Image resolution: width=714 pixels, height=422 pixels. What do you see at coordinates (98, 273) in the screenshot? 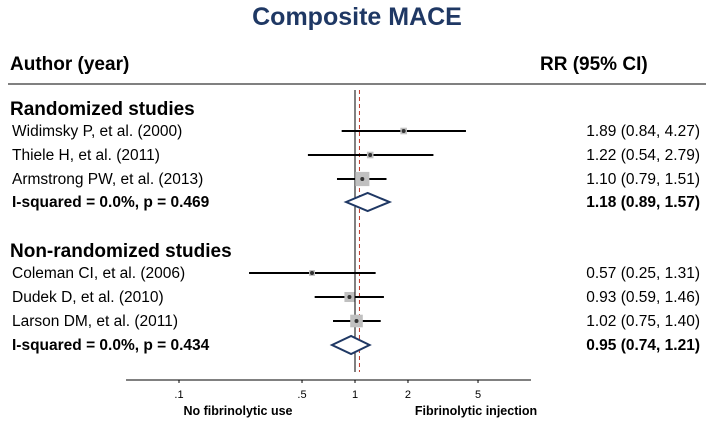
I see `study-label: Coleman CI, et al. (2006)` at bounding box center [98, 273].